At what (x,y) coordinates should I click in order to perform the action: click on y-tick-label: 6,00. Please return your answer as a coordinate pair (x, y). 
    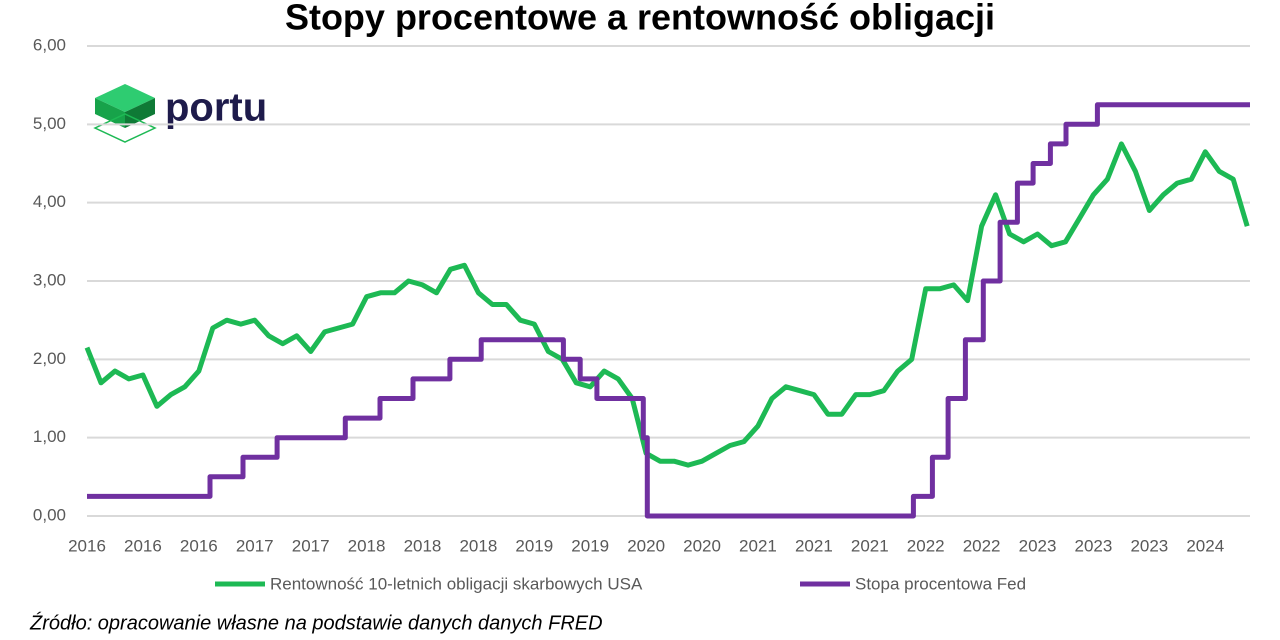
    Looking at the image, I should click on (49, 44).